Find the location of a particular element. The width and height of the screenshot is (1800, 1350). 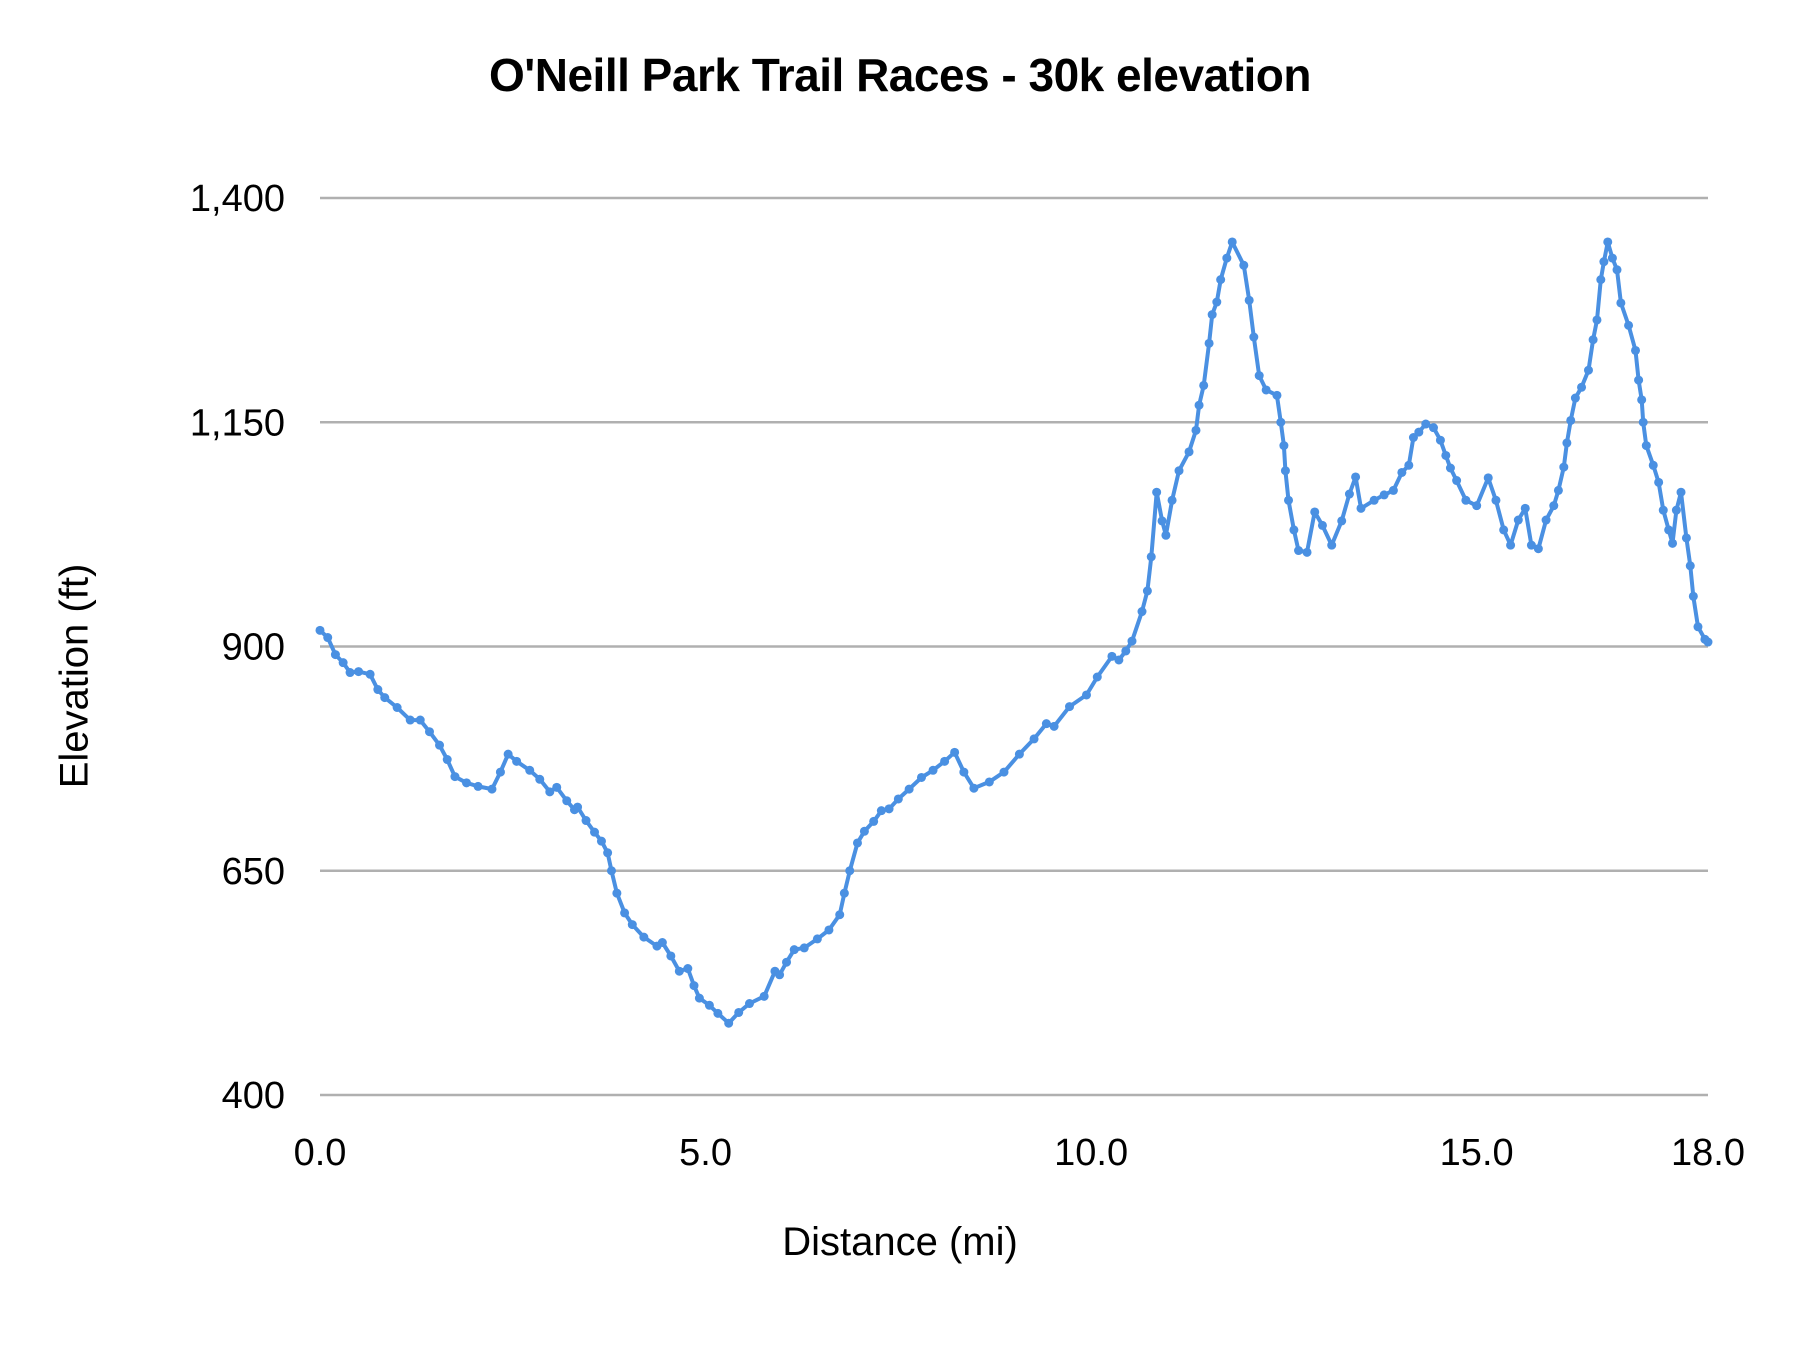

y-tick-label: 400 is located at coordinates (253, 1096).